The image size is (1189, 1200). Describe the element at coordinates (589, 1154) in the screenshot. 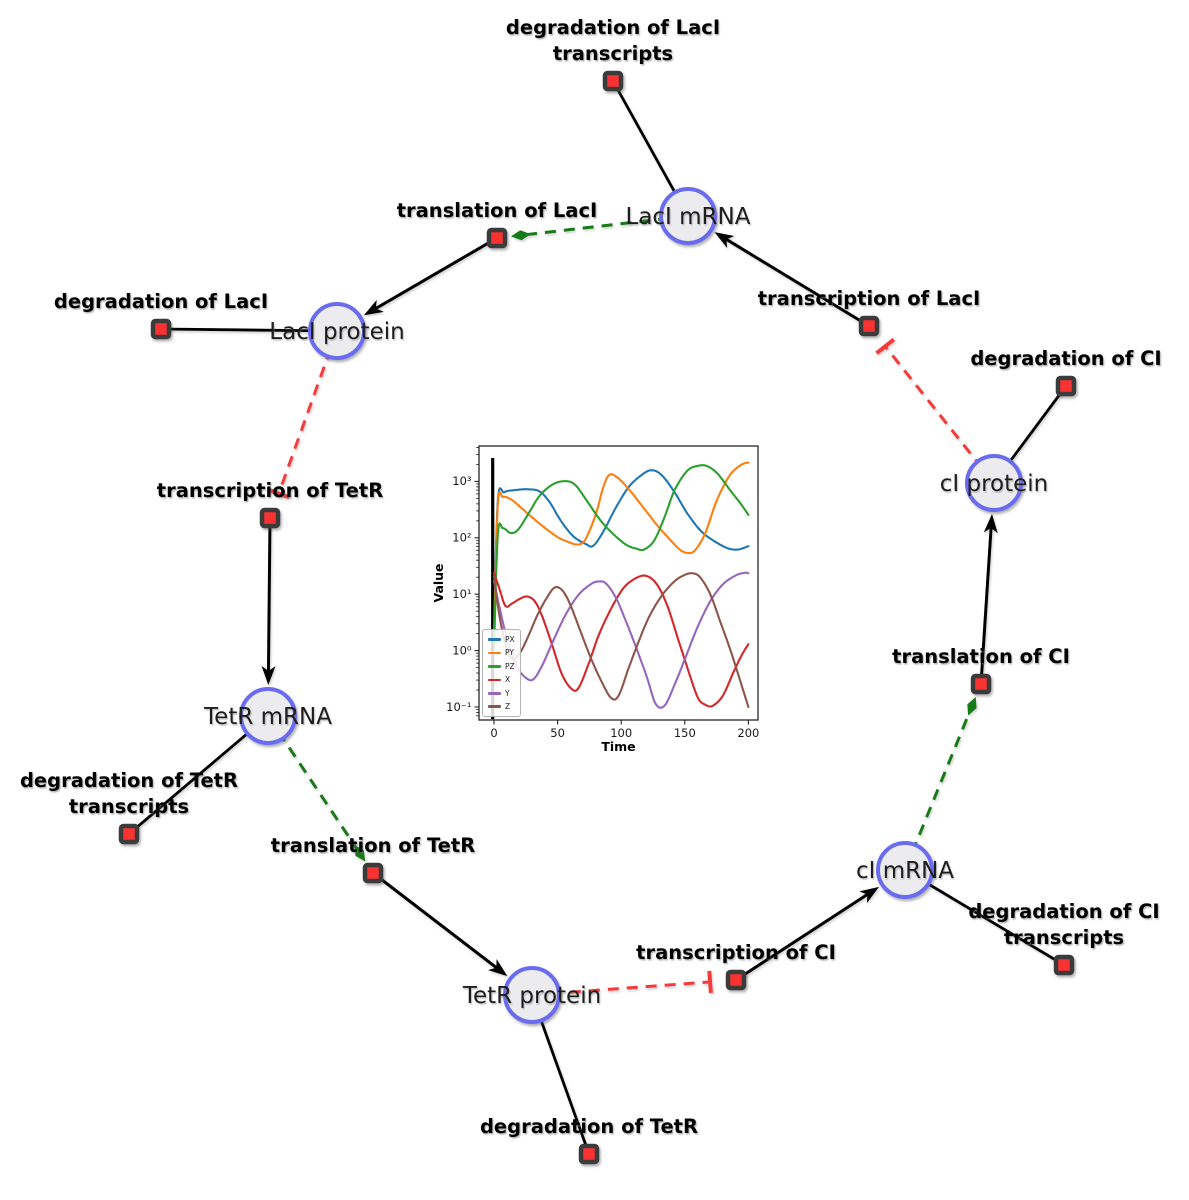

I see `reaction-node-degradation-tetr` at that location.